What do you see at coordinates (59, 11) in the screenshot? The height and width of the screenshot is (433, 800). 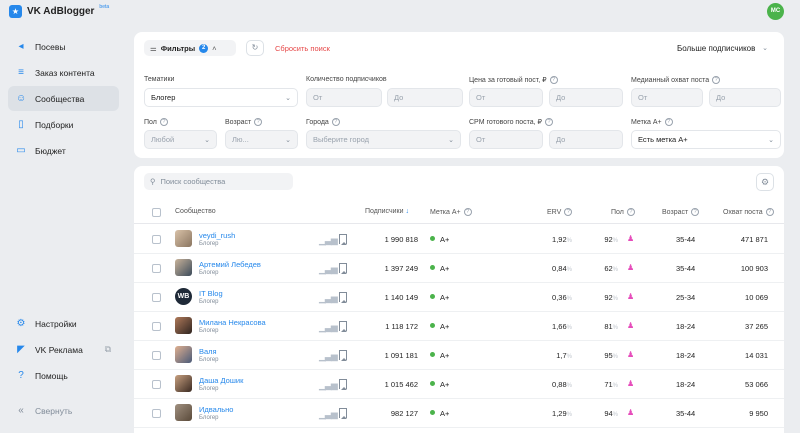 I see `app-logo: ★ VK AdBlogger beta` at bounding box center [59, 11].